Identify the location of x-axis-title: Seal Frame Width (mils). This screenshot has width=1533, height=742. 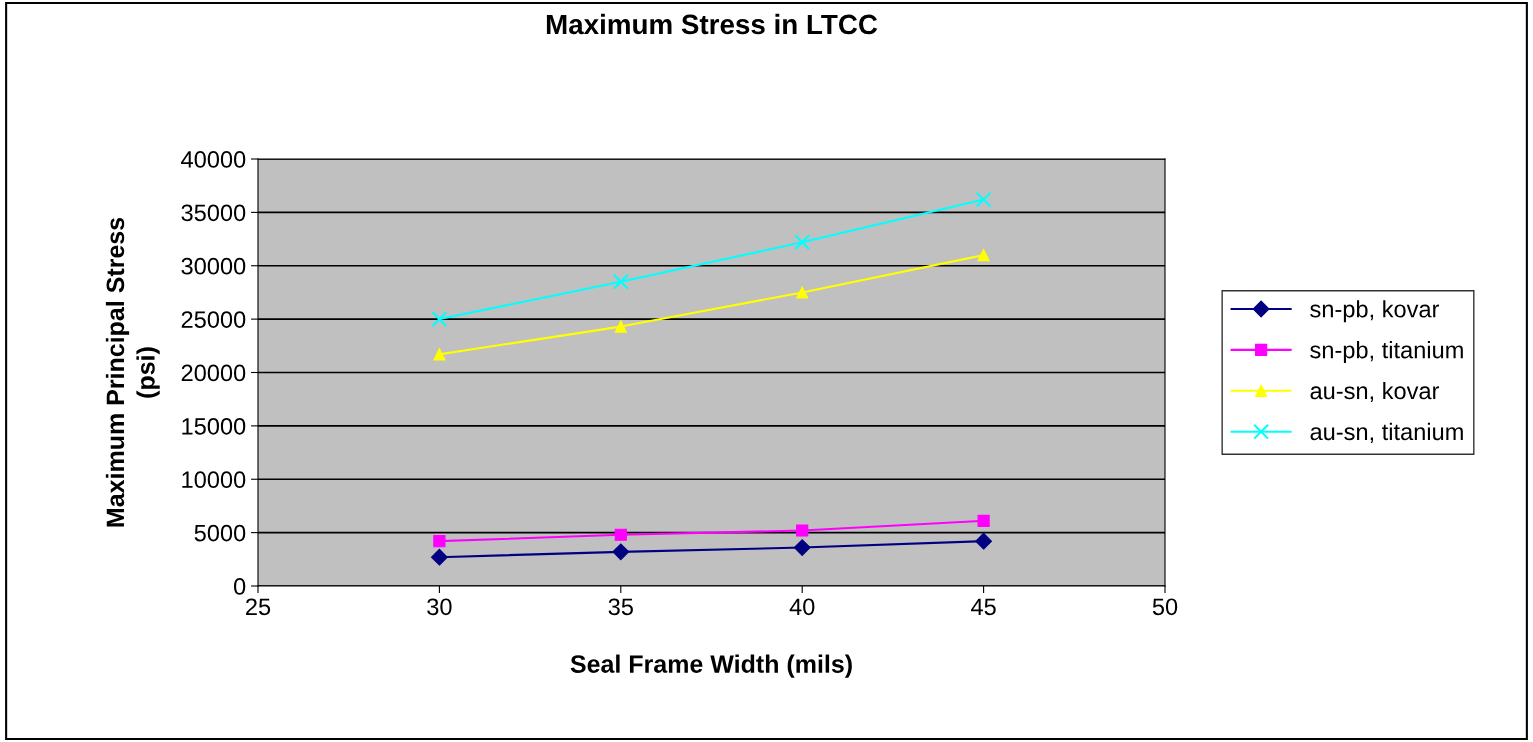
(711, 666).